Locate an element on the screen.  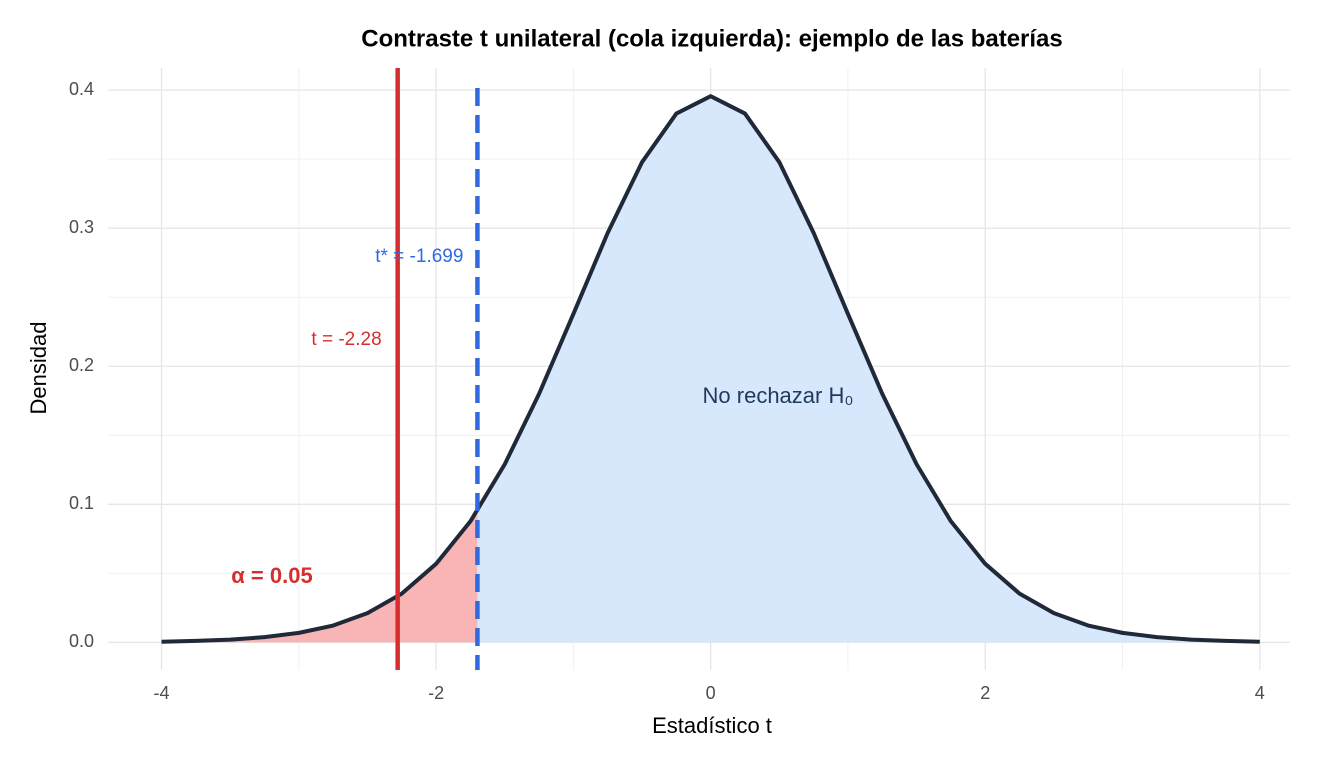
alpha-label: α = 0.05 is located at coordinates (271, 575).